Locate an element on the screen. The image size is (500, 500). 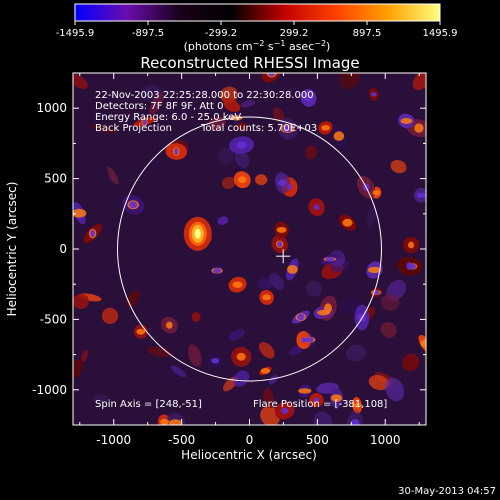
colorbar is located at coordinates (257, 12).